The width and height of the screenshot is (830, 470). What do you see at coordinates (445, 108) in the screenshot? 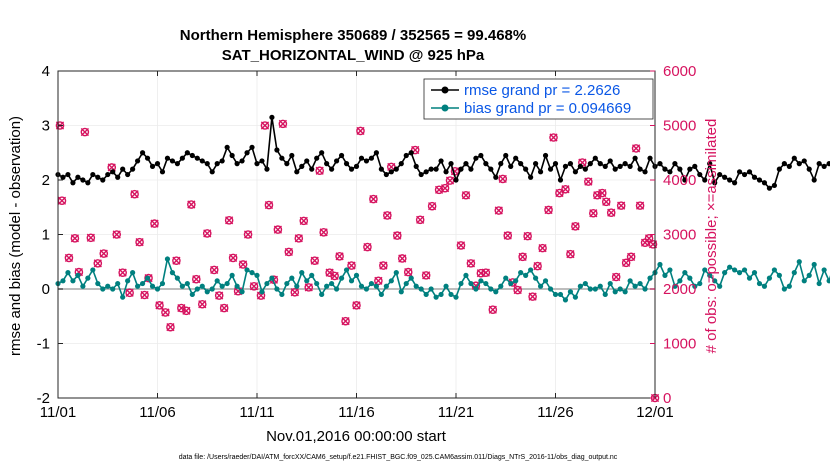
I see `legend-bias-marker` at bounding box center [445, 108].